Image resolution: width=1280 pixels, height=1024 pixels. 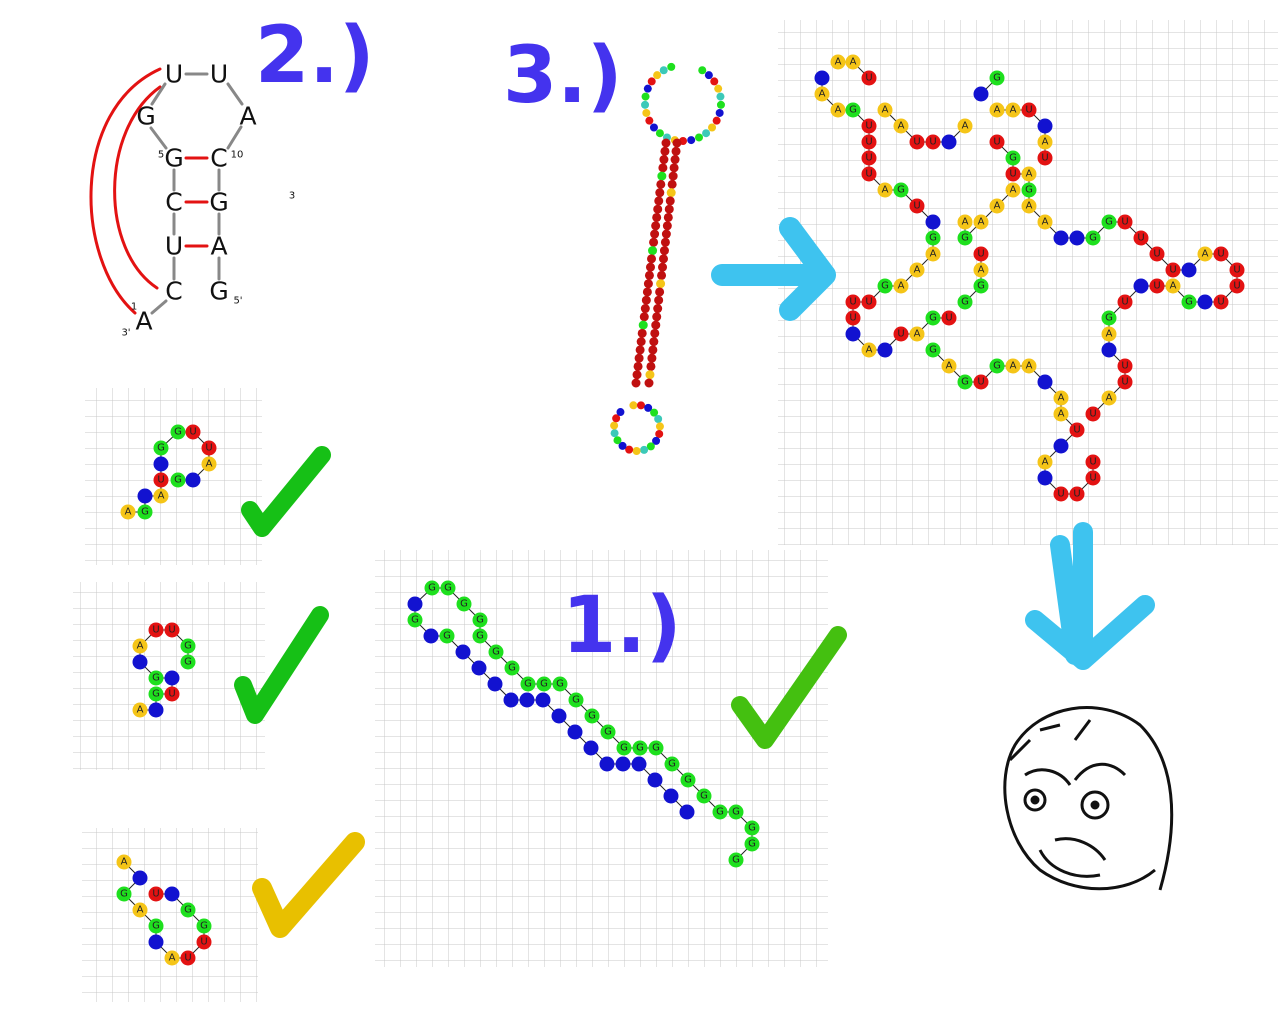 I want to click on position-label: 5', so click(x=237, y=301).